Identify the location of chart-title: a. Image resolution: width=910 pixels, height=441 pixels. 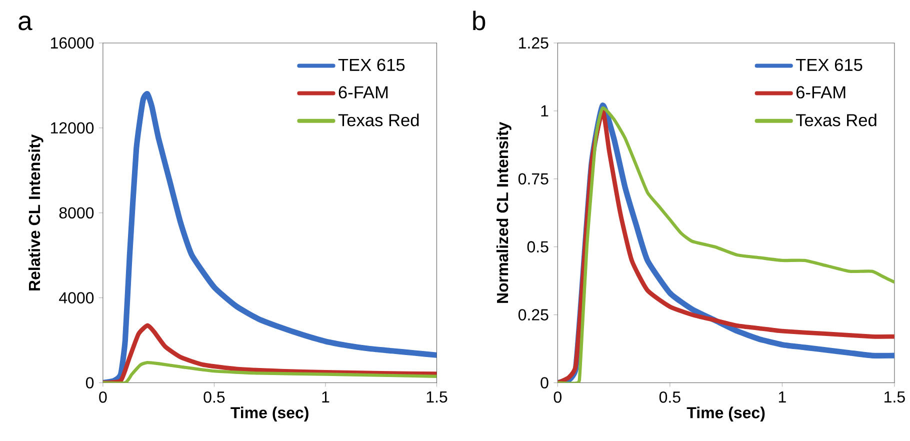
(25, 23).